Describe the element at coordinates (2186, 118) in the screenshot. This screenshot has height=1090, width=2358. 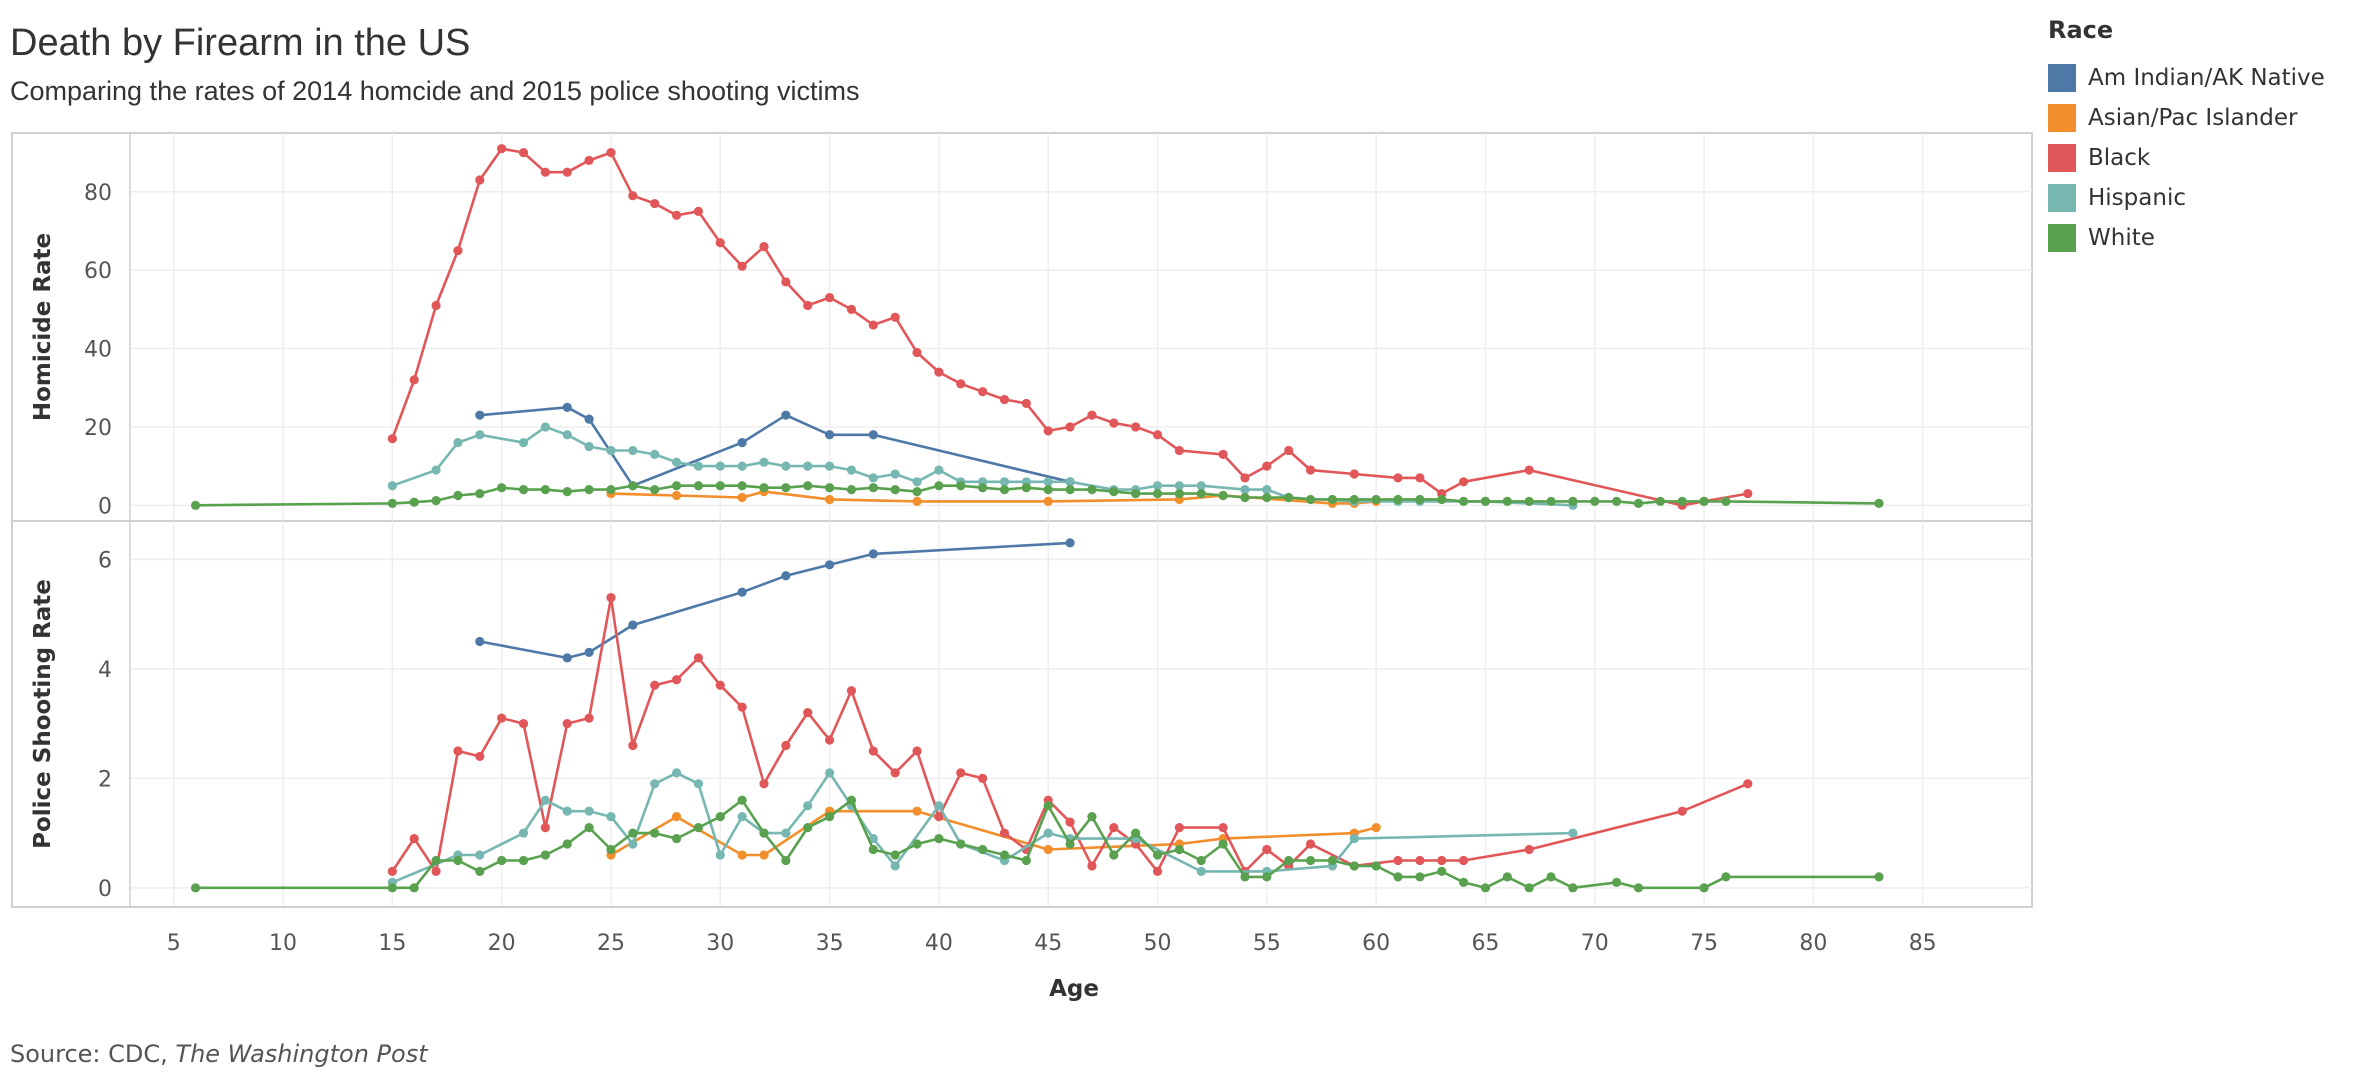
I see `legend-item: Asian/Pac Islander` at that location.